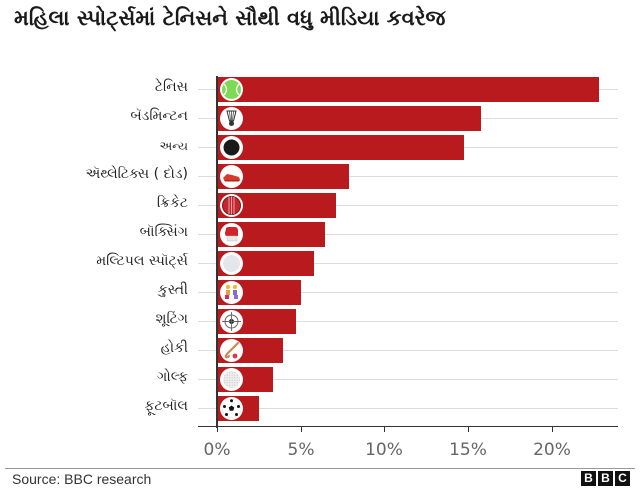  I want to click on x-tick-label: 10%, so click(384, 450).